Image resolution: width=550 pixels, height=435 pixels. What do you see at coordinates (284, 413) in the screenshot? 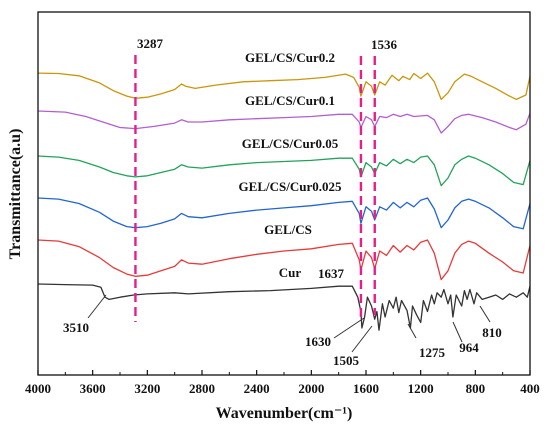
I see `x-axis-title: Wavenumber(cm⁻¹)` at bounding box center [284, 413].